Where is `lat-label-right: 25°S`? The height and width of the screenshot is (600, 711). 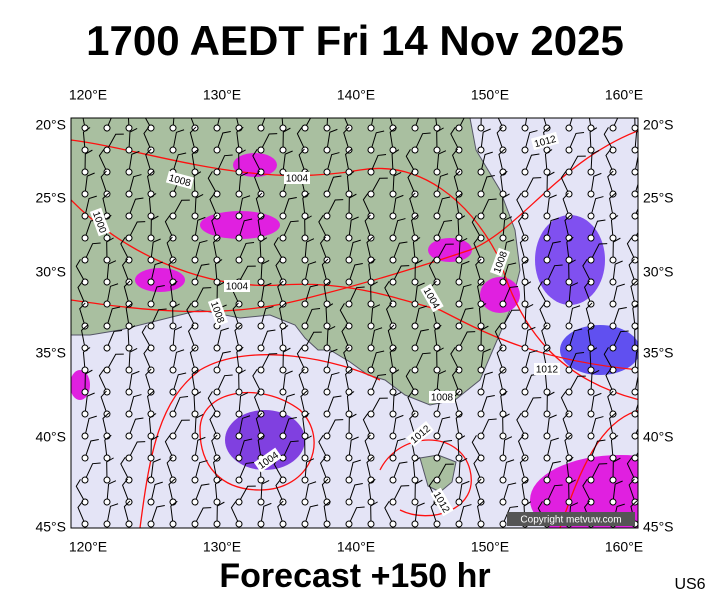
lat-label-right: 25°S is located at coordinates (658, 198).